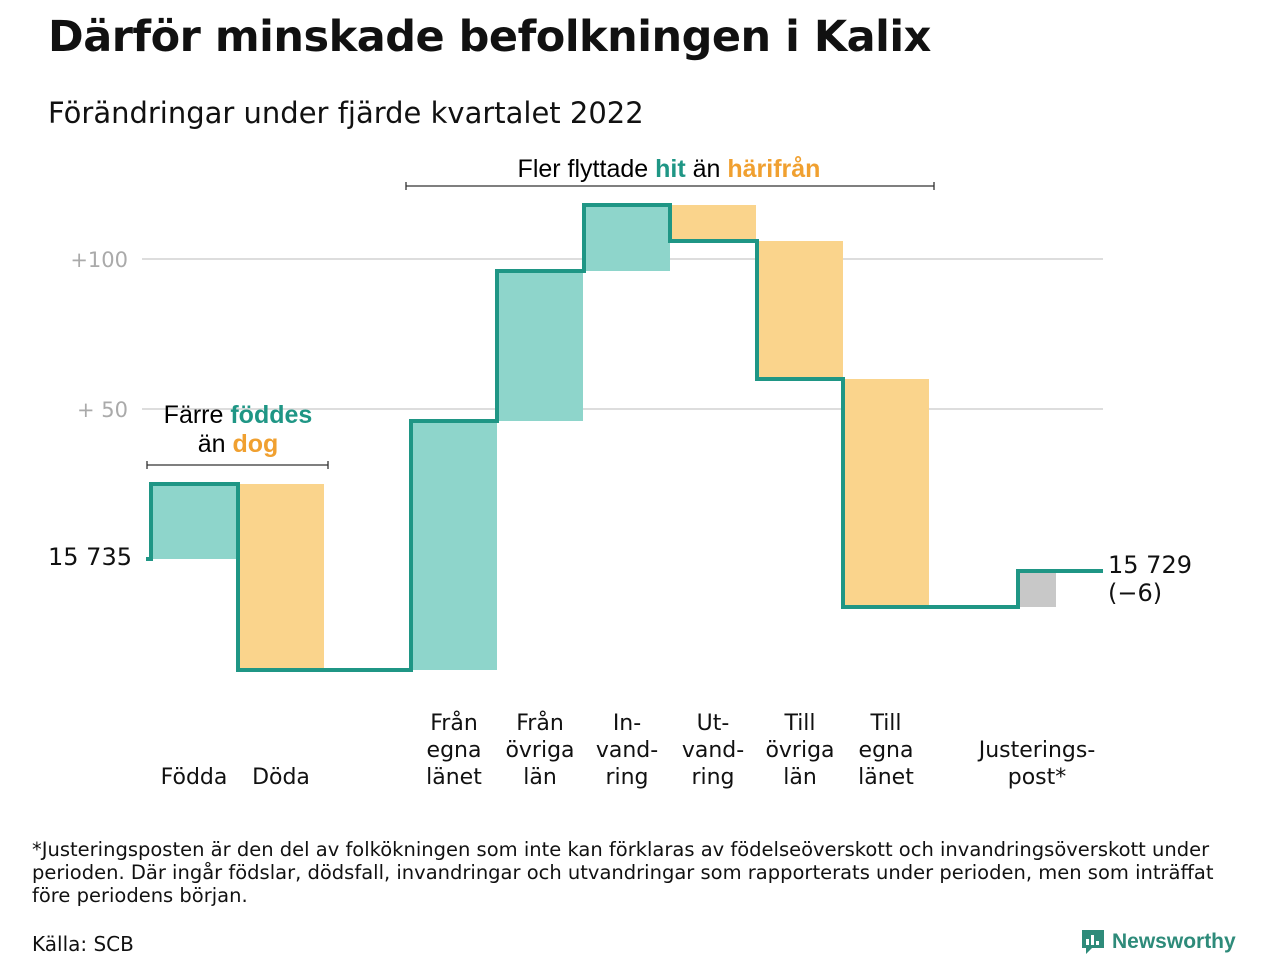 This screenshot has width=1280, height=960. What do you see at coordinates (237, 465) in the screenshot?
I see `bracket-births-deaths` at bounding box center [237, 465].